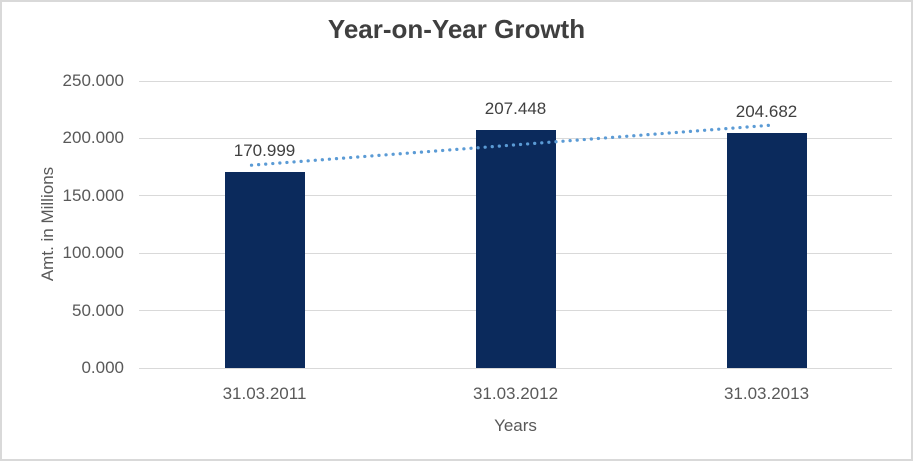 The height and width of the screenshot is (461, 913). I want to click on x-tick-label: 31.03.2012, so click(515, 393).